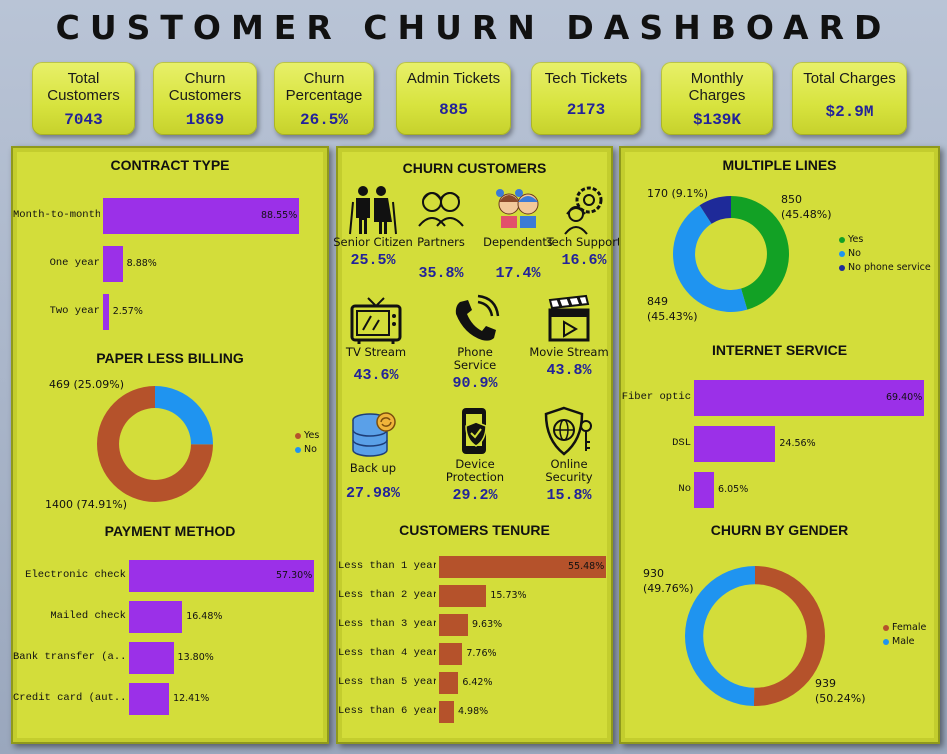  What do you see at coordinates (717, 98) in the screenshot?
I see `kpi-monthly-charges: Monthly Charges $139K` at bounding box center [717, 98].